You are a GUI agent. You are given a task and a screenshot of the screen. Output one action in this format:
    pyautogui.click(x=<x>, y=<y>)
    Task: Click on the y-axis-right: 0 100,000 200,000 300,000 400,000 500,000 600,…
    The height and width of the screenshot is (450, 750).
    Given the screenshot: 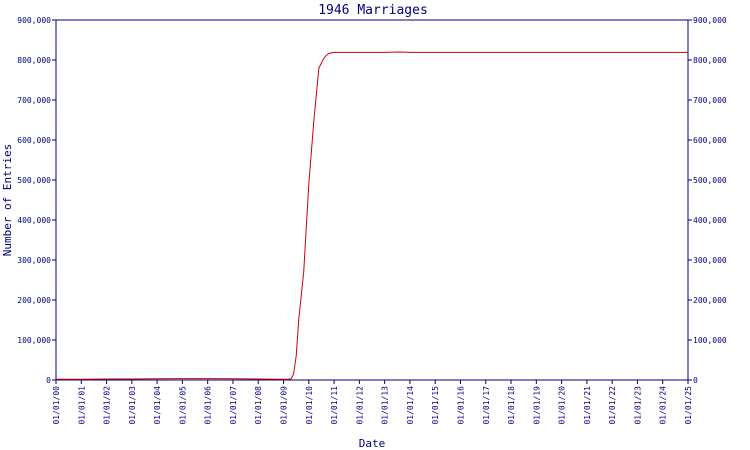 What is the action you would take?
    pyautogui.click(x=707, y=200)
    